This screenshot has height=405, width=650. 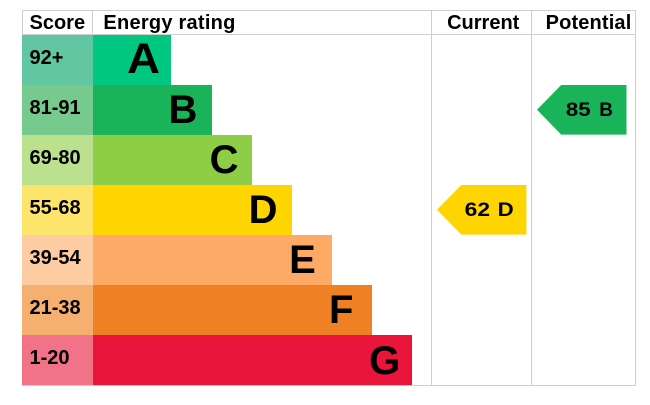 I want to click on svg-text: B, so click(x=606, y=110).